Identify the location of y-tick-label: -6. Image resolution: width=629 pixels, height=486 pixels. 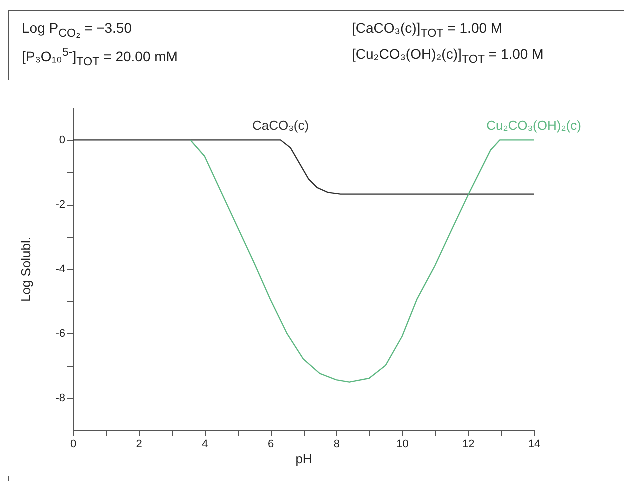
(61, 334).